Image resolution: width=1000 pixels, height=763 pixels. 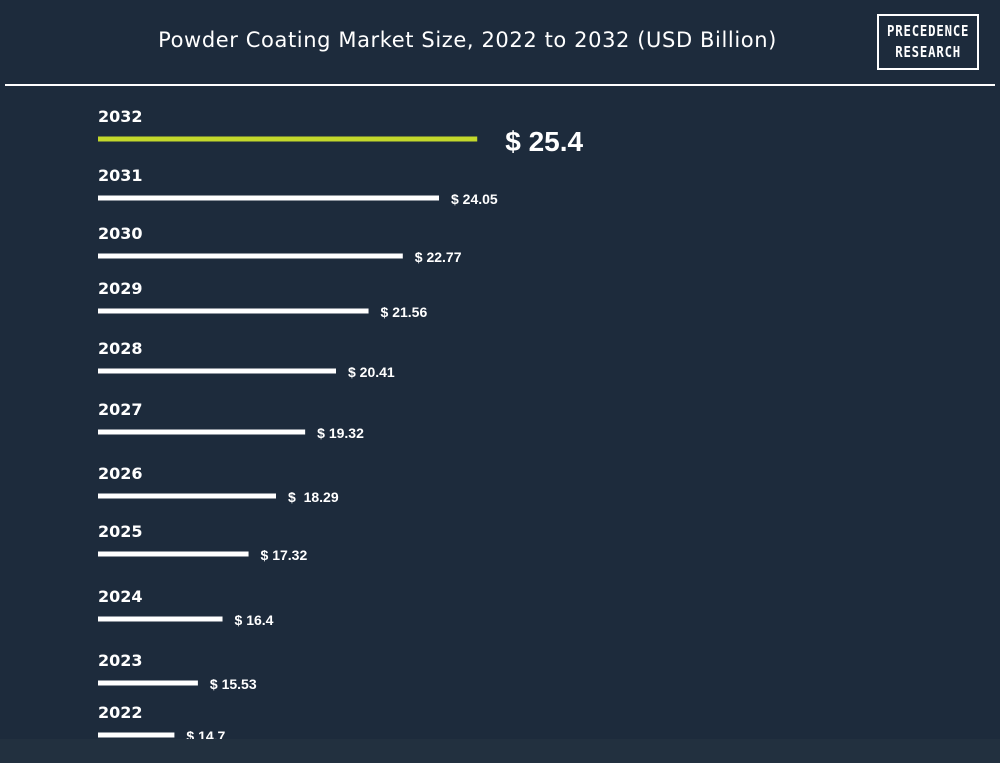 I want to click on bar-2022, so click(x=136, y=735).